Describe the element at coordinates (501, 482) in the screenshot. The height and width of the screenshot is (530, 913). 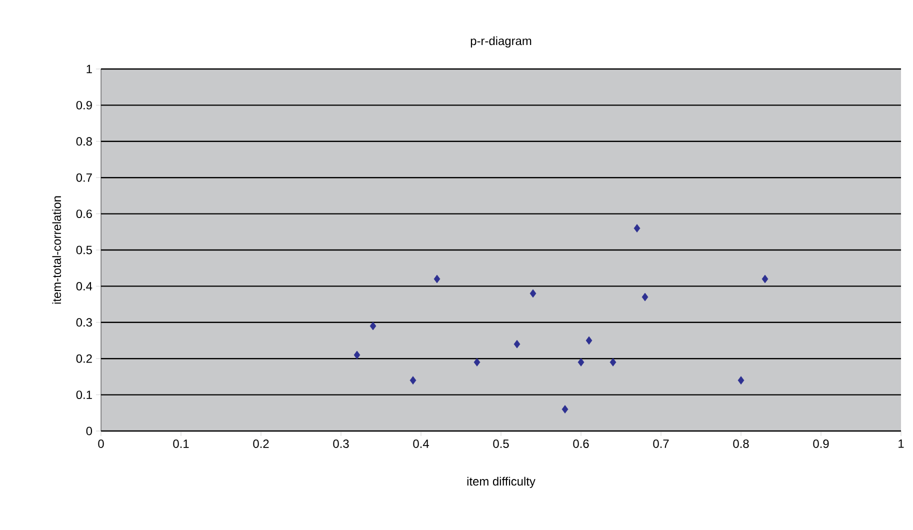
I see `x-axis-title: item difficulty` at that location.